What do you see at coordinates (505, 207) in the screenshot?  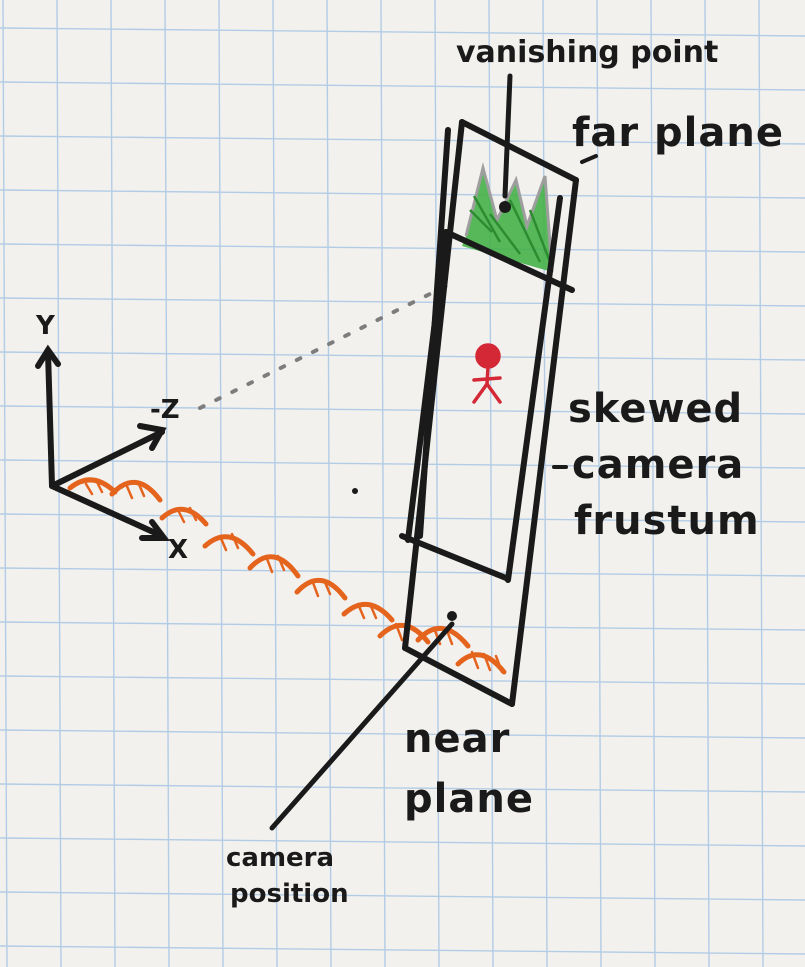 I see `vanishing-point-dot` at bounding box center [505, 207].